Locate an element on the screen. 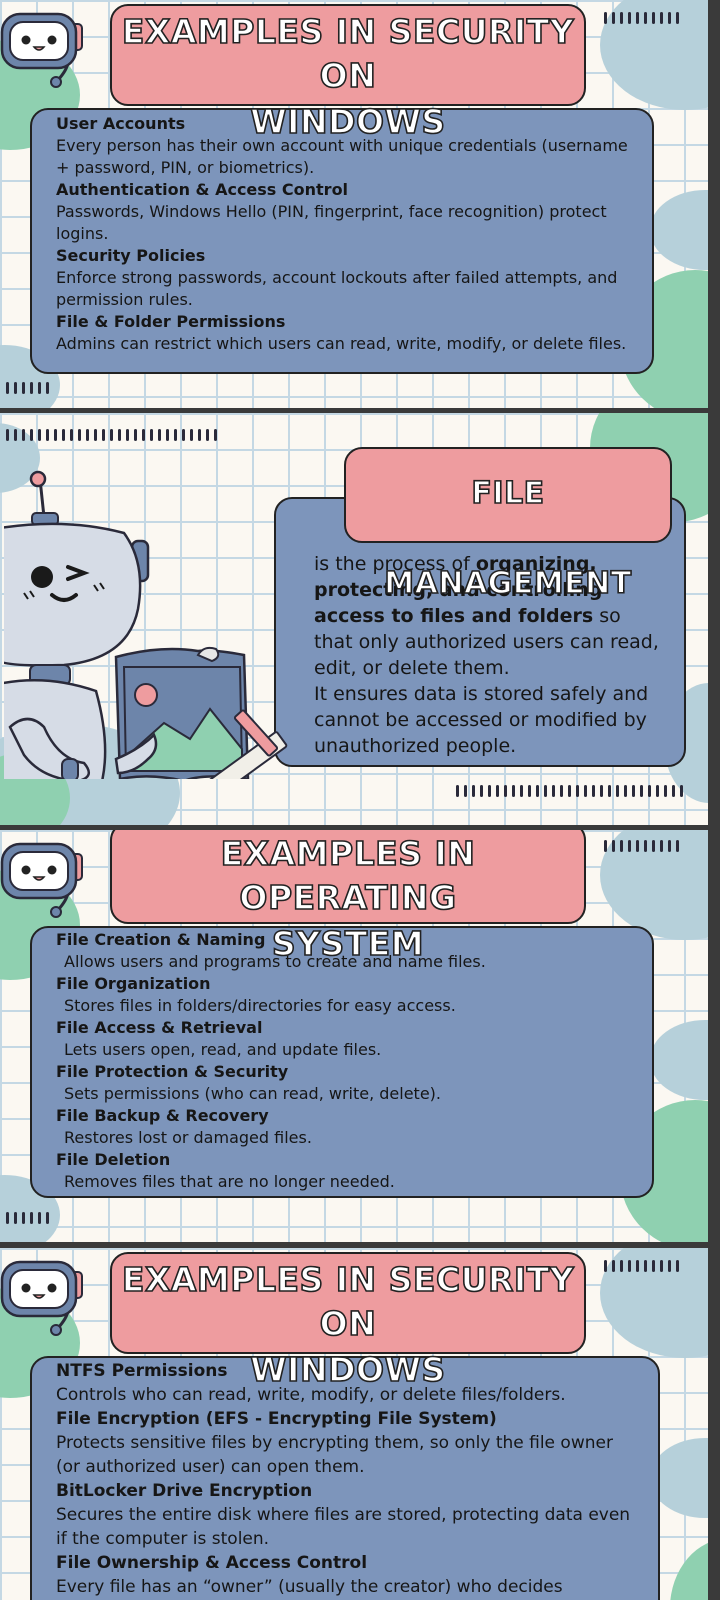  item-desc: Removes files that are no longer needed. is located at coordinates (229, 1181).